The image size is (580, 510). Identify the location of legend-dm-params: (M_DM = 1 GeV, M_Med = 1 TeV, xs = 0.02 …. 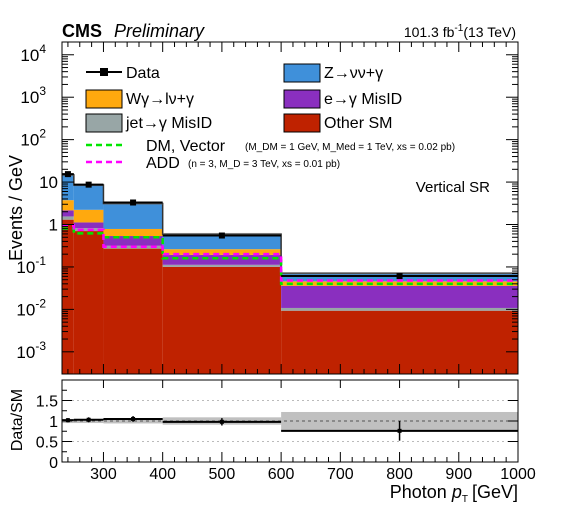
(350, 147).